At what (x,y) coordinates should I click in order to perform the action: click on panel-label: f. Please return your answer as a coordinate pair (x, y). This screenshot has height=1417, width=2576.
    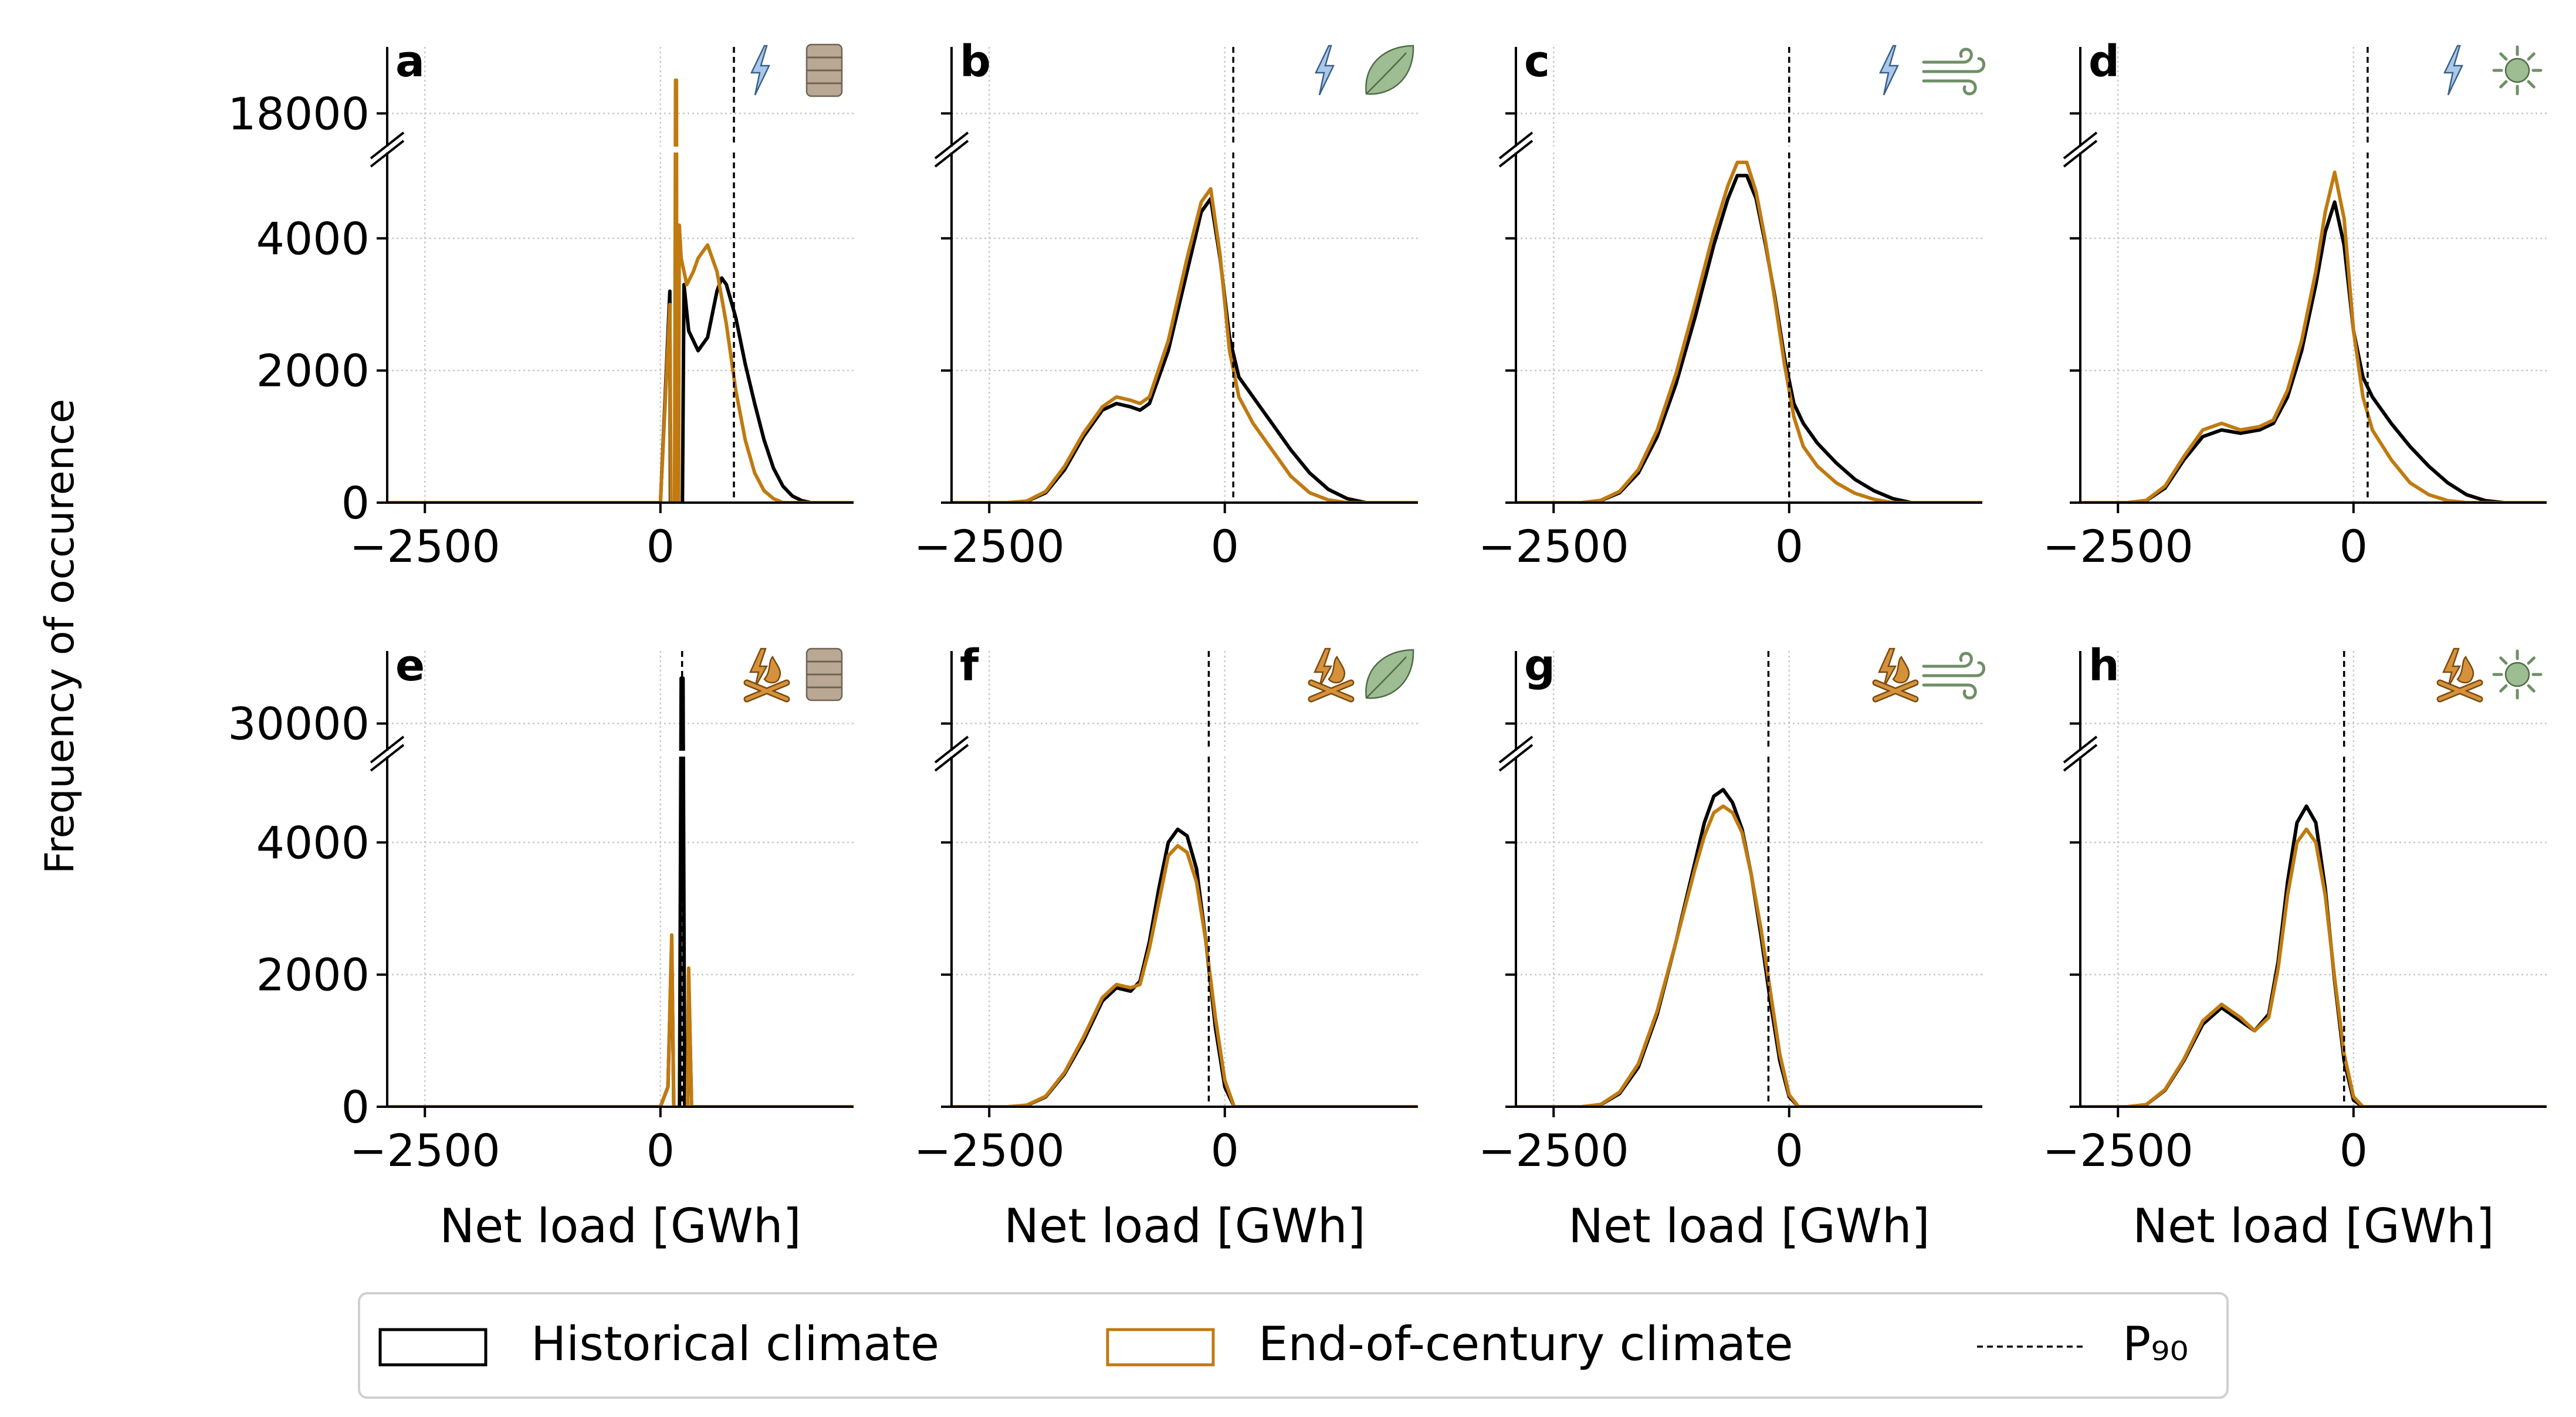
    Looking at the image, I should click on (969, 665).